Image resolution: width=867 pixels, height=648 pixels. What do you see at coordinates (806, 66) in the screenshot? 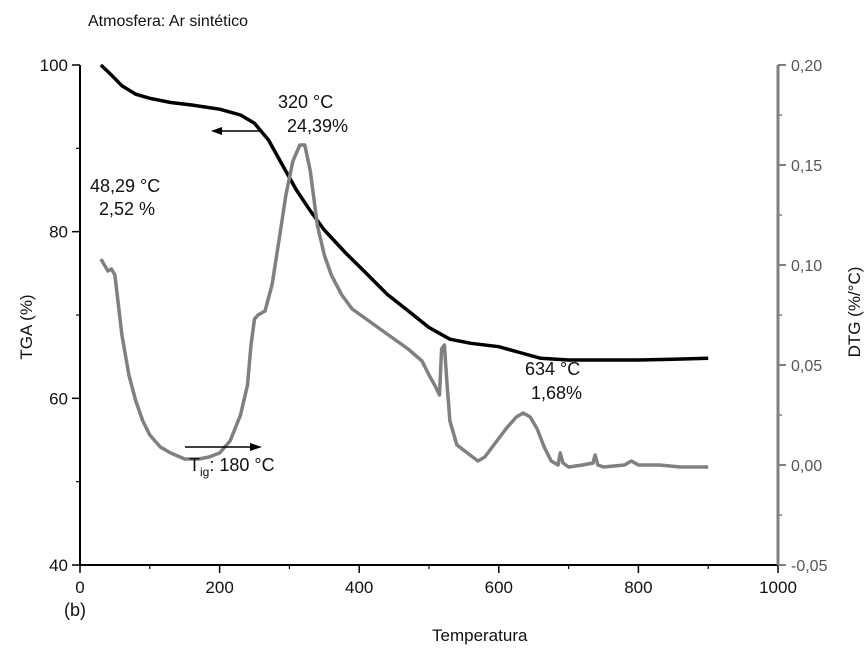
I see `y2-tick-label: 0,20` at bounding box center [806, 66].